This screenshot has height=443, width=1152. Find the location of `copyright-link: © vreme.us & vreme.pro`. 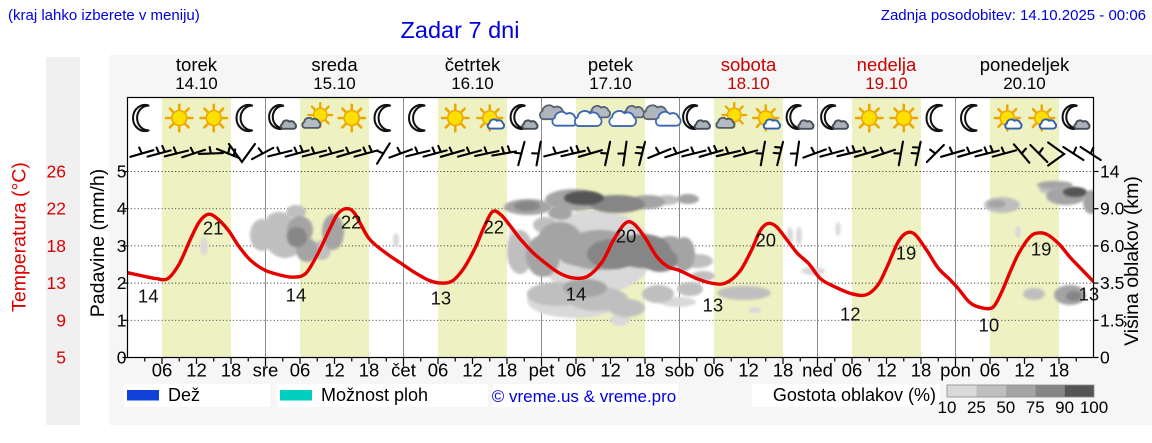

copyright-link: © vreme.us & vreme.pro is located at coordinates (584, 396).